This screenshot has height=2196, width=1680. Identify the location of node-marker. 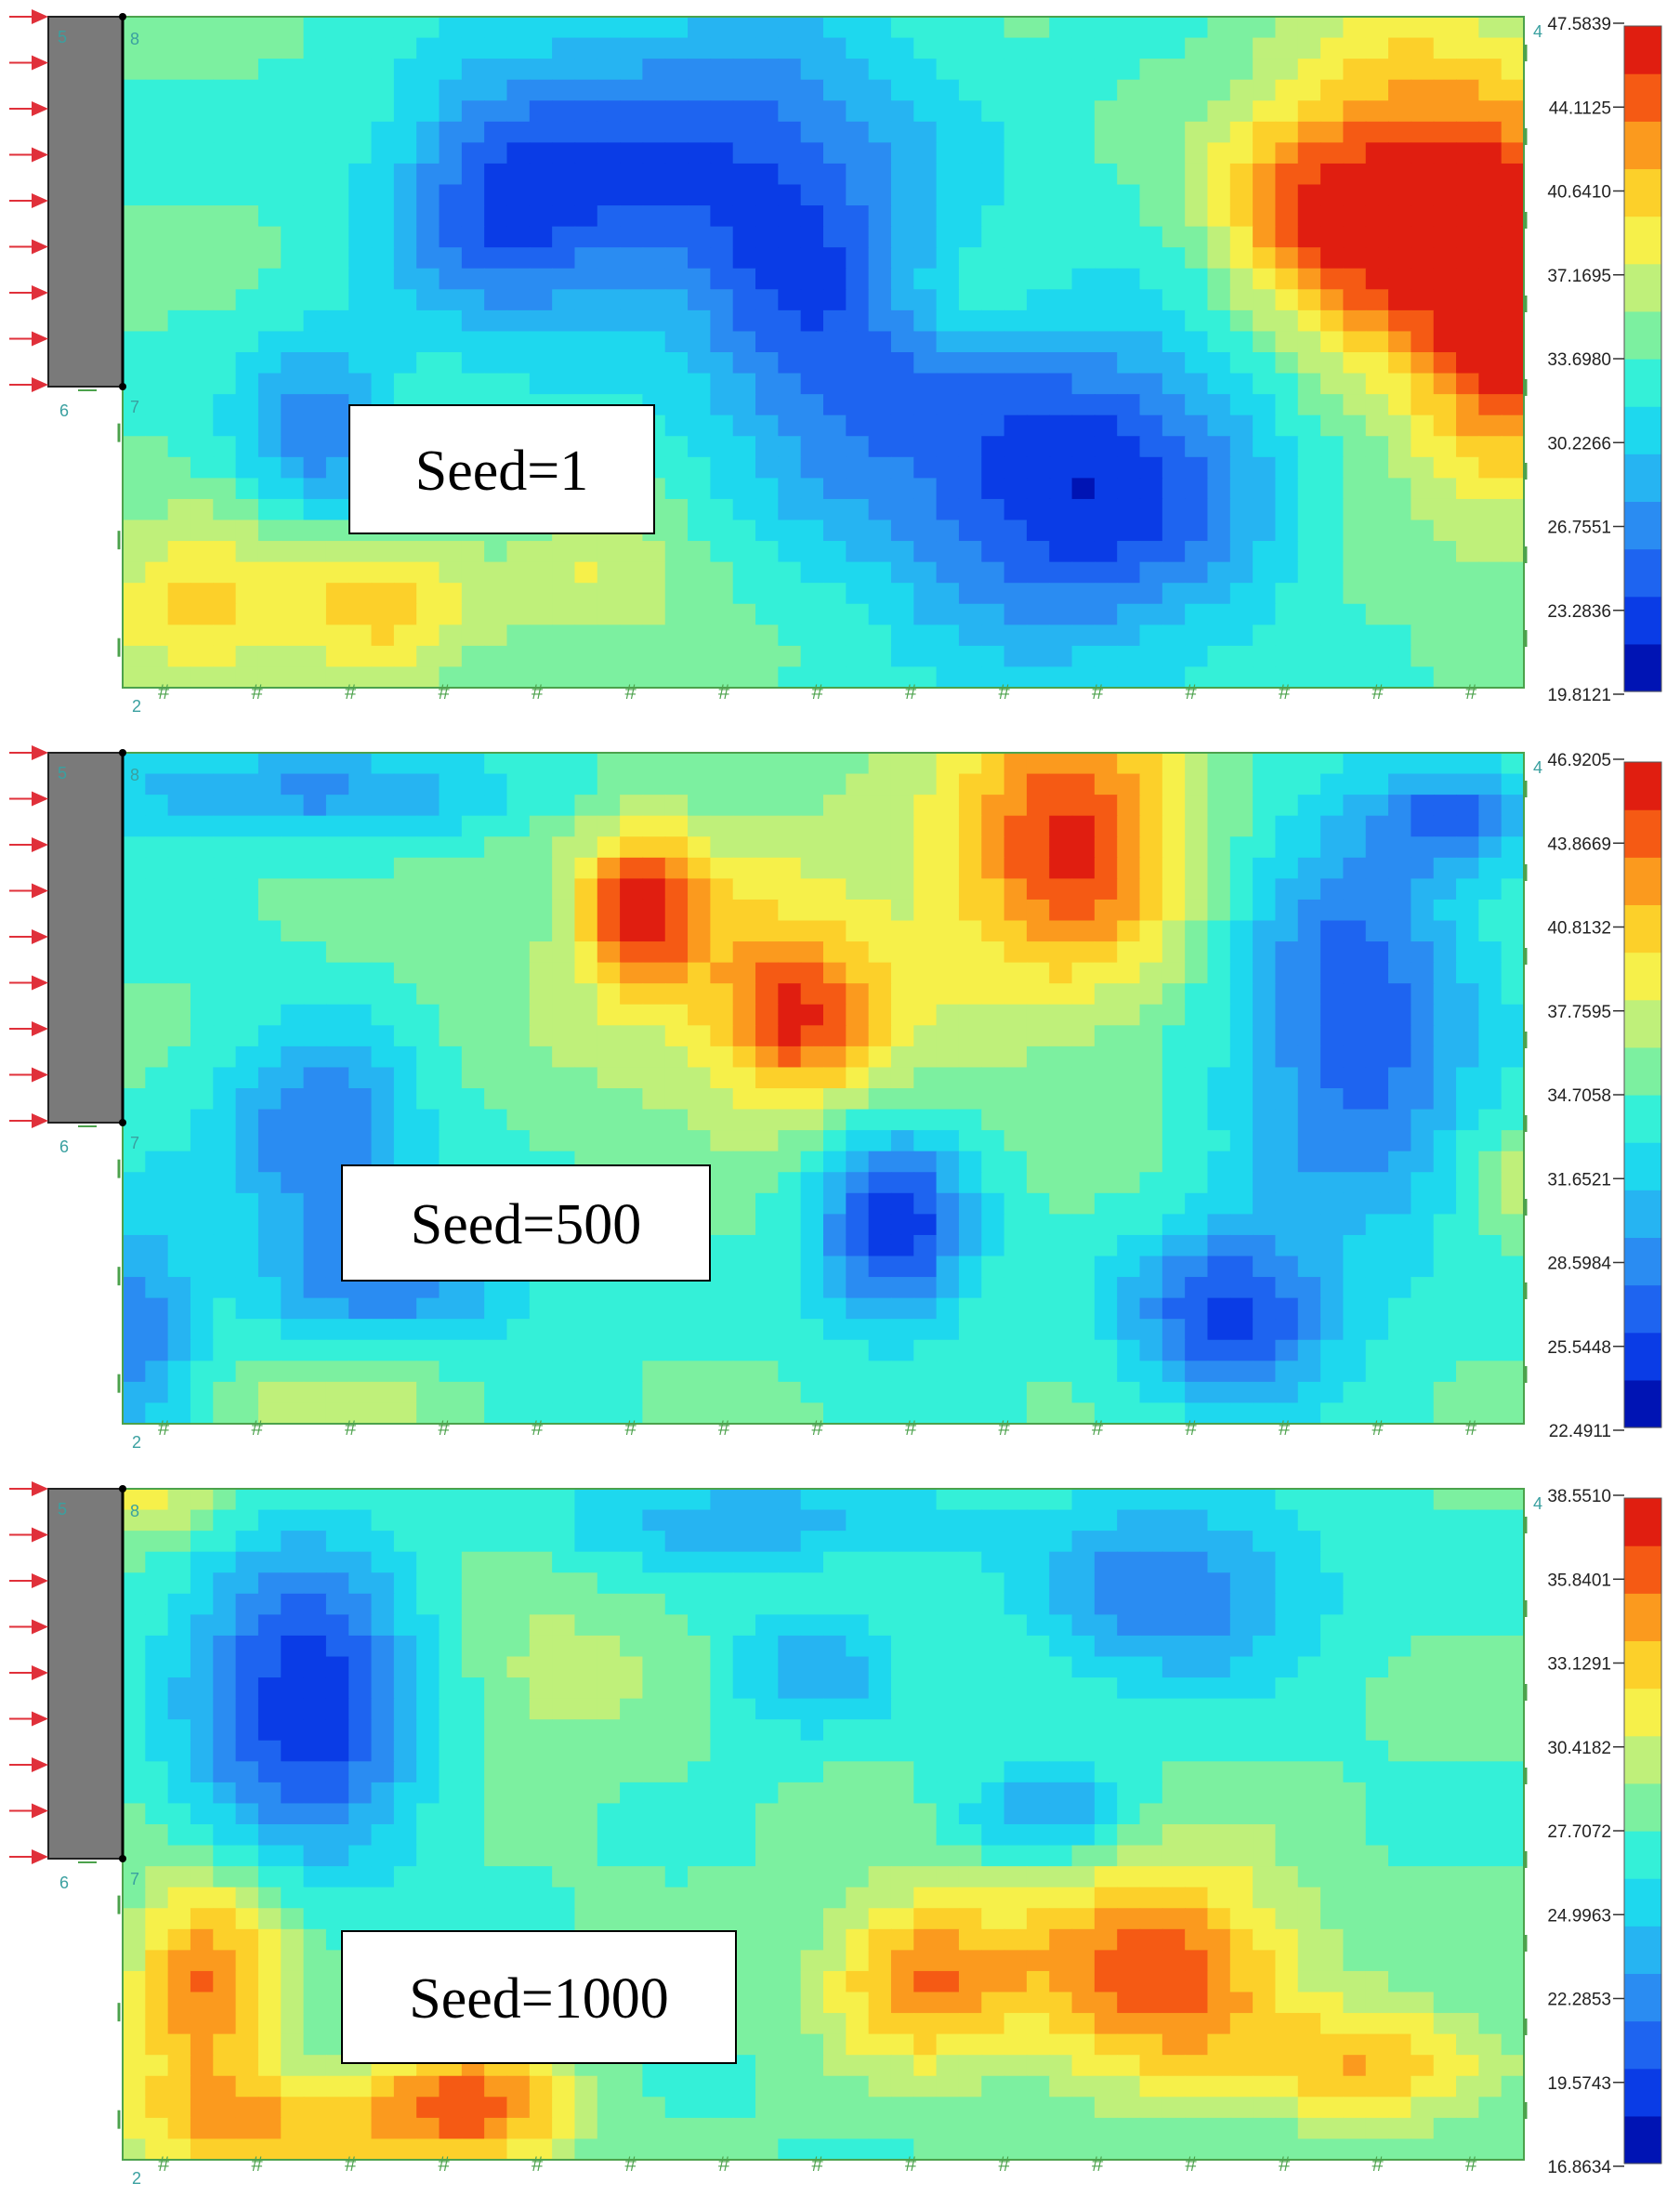
(122, 386).